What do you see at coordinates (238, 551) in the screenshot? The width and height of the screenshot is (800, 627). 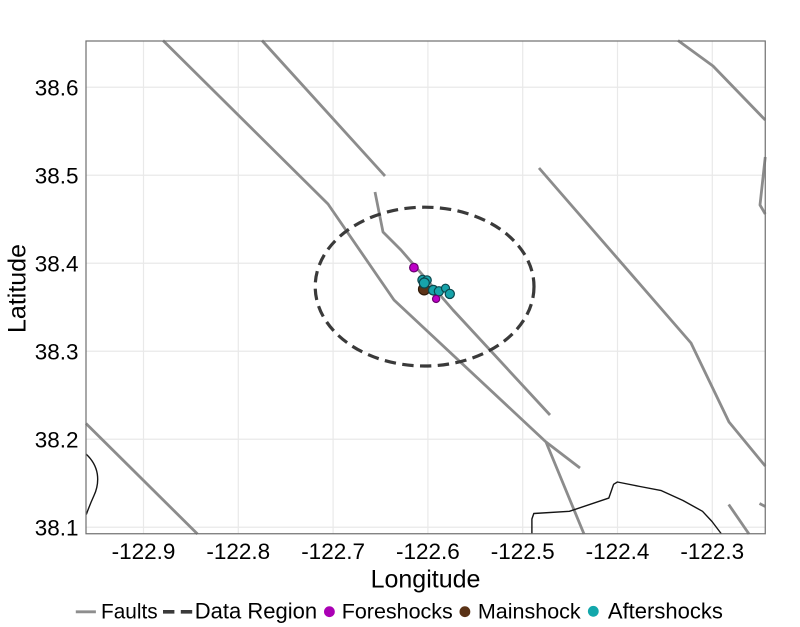 I see `svg-text: -122.8` at bounding box center [238, 551].